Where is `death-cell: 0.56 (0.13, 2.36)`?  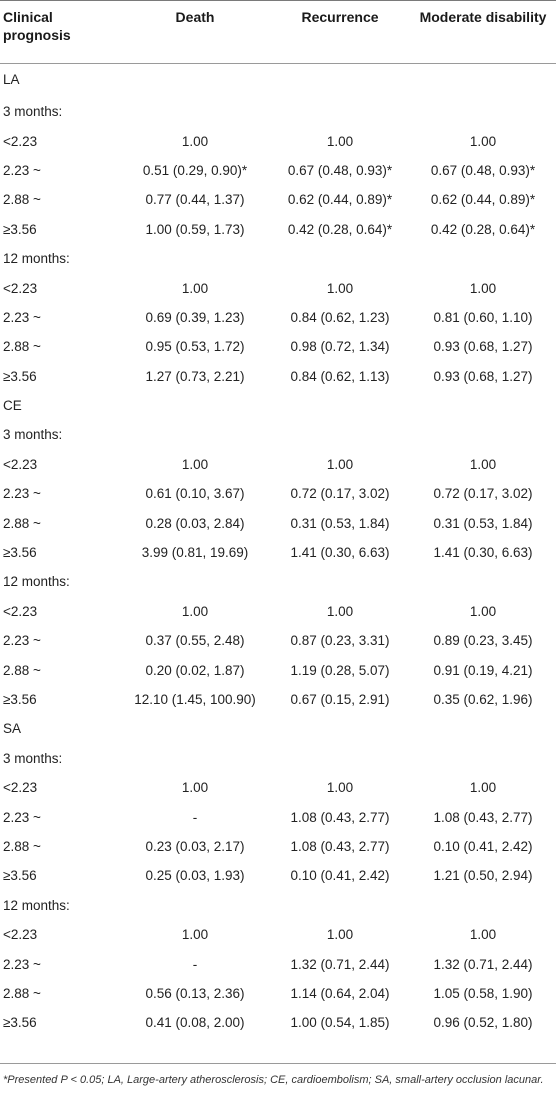
death-cell: 0.56 (0.13, 2.36) is located at coordinates (195, 993).